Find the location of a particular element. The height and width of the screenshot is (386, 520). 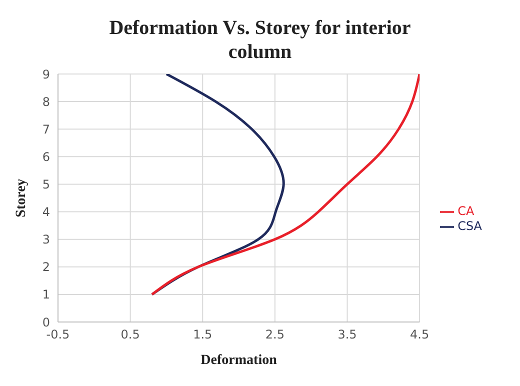

legend-label: CA is located at coordinates (466, 211).